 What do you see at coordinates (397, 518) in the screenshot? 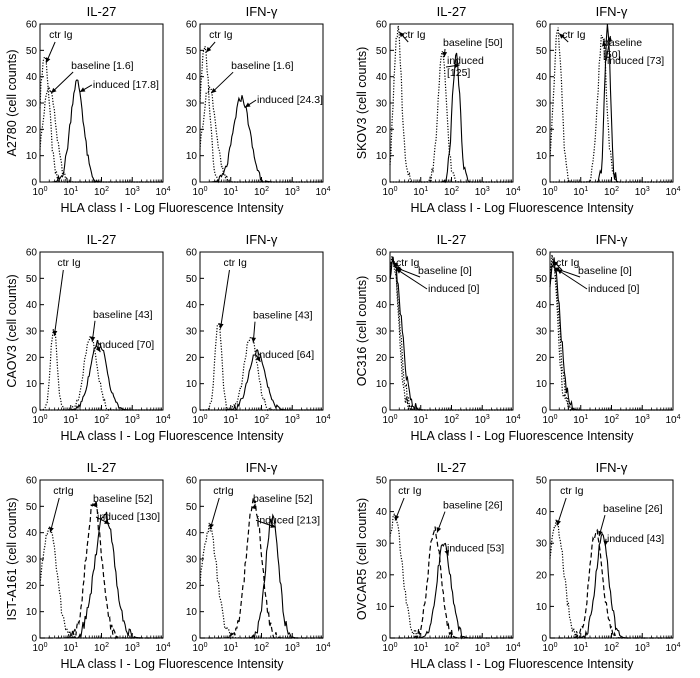
I see `ctr-arrowhead` at bounding box center [397, 518].